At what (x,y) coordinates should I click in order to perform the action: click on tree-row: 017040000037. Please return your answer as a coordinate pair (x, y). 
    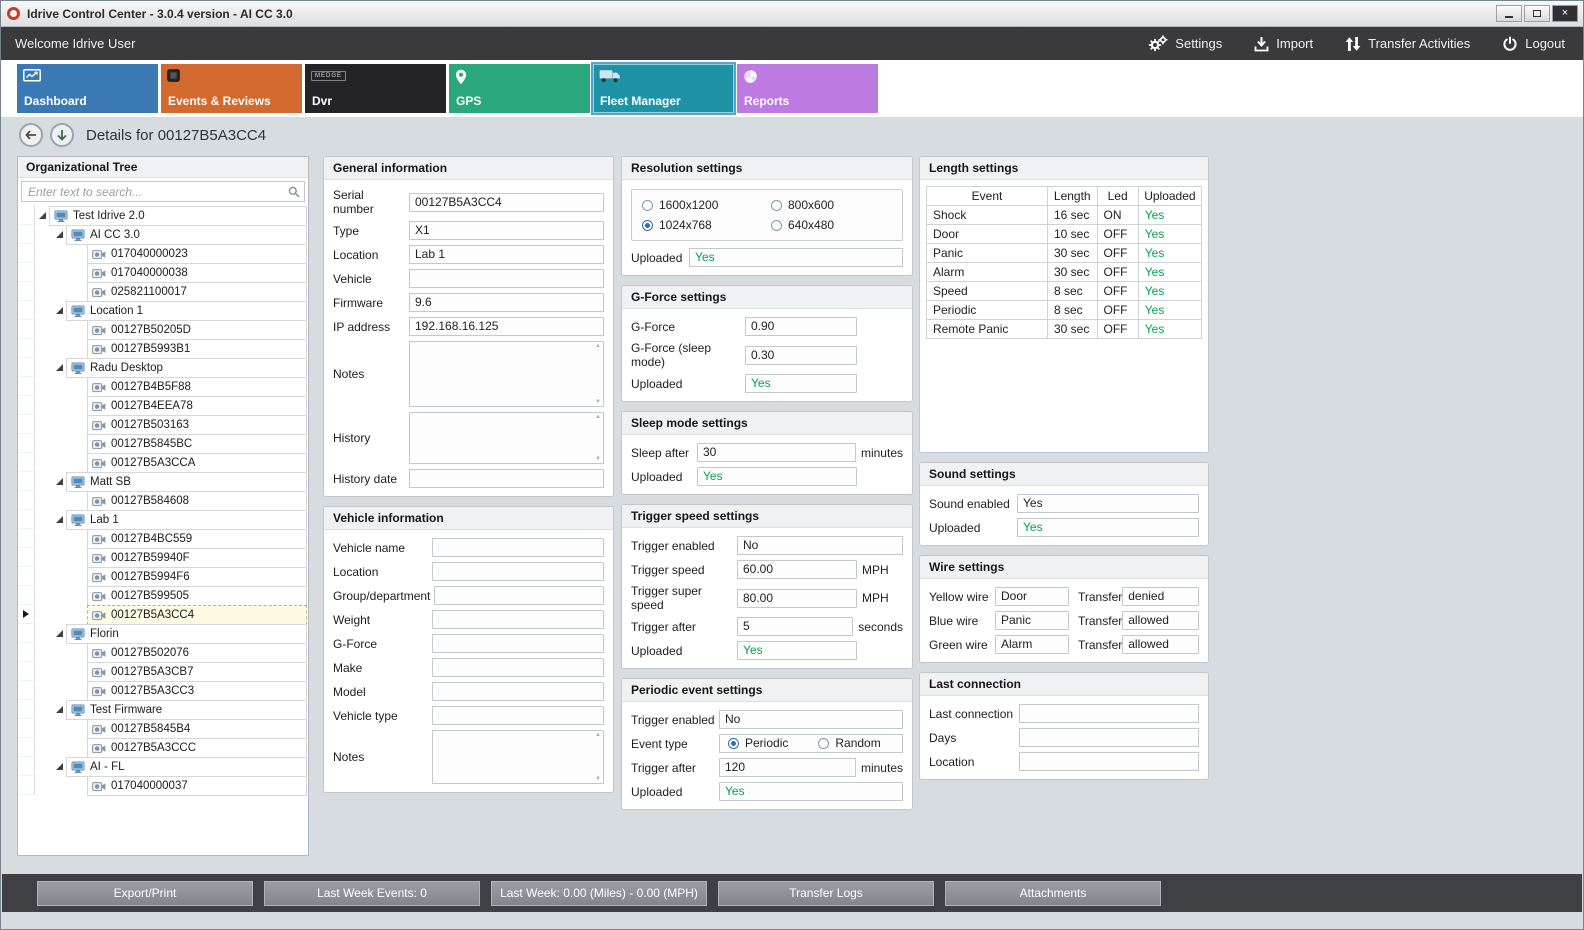
    Looking at the image, I should click on (163, 786).